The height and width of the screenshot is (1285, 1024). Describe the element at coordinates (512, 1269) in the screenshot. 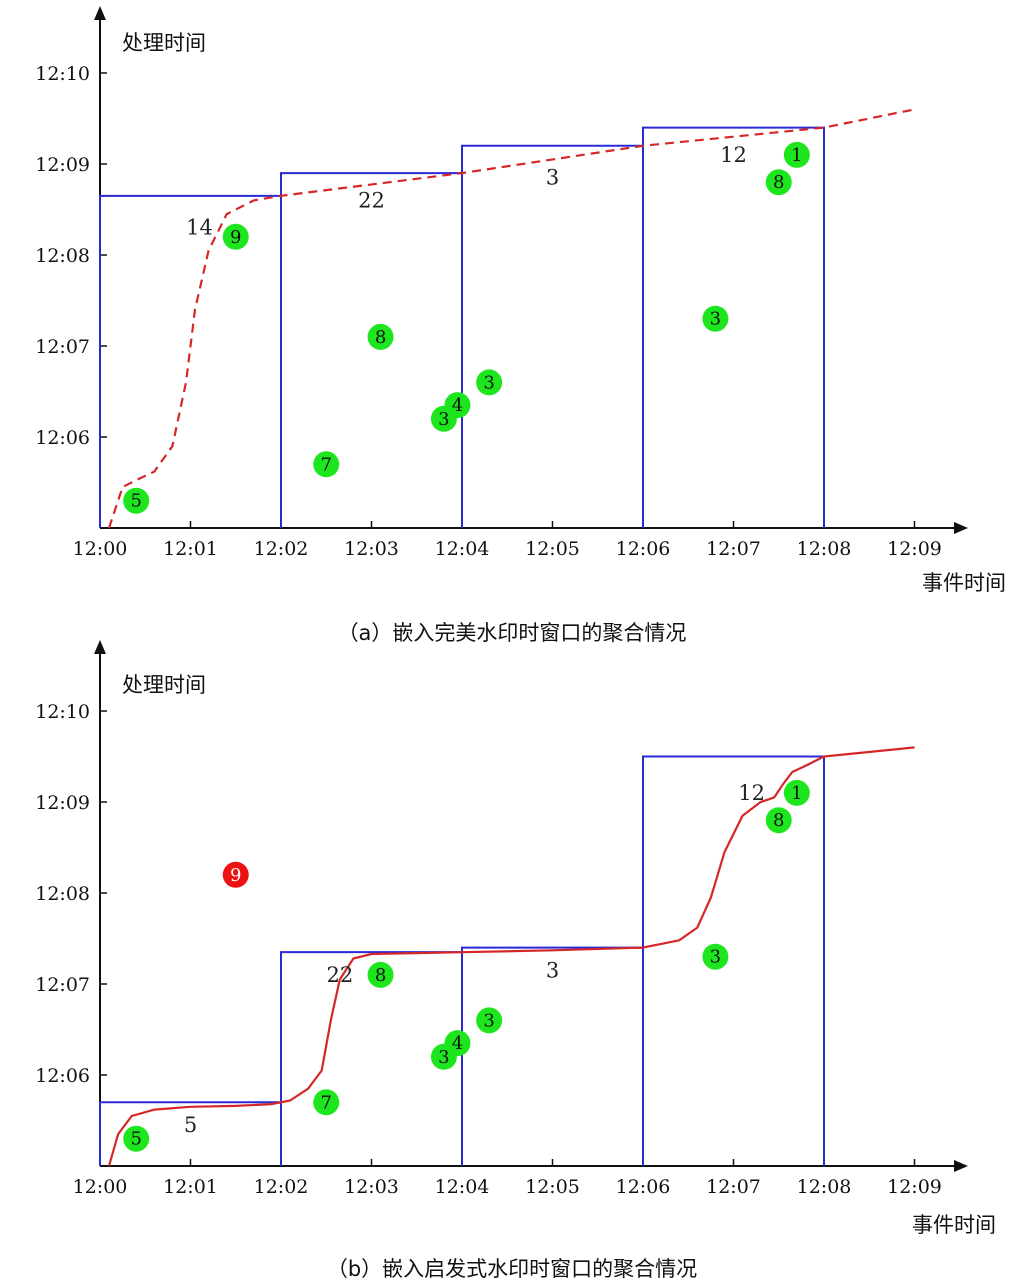

I see `figure-caption: （b）嵌入启发式水印时窗口的聚合情况` at that location.